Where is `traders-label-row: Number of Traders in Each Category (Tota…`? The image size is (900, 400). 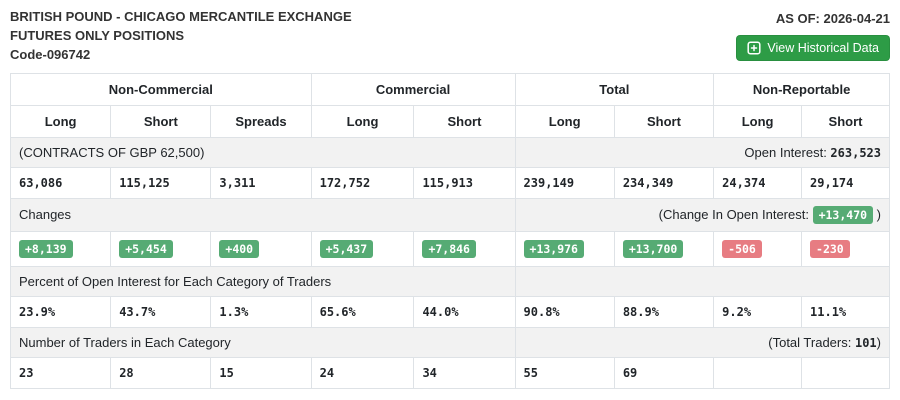 traders-label-row: Number of Traders in Each Category (Tota… is located at coordinates (450, 342).